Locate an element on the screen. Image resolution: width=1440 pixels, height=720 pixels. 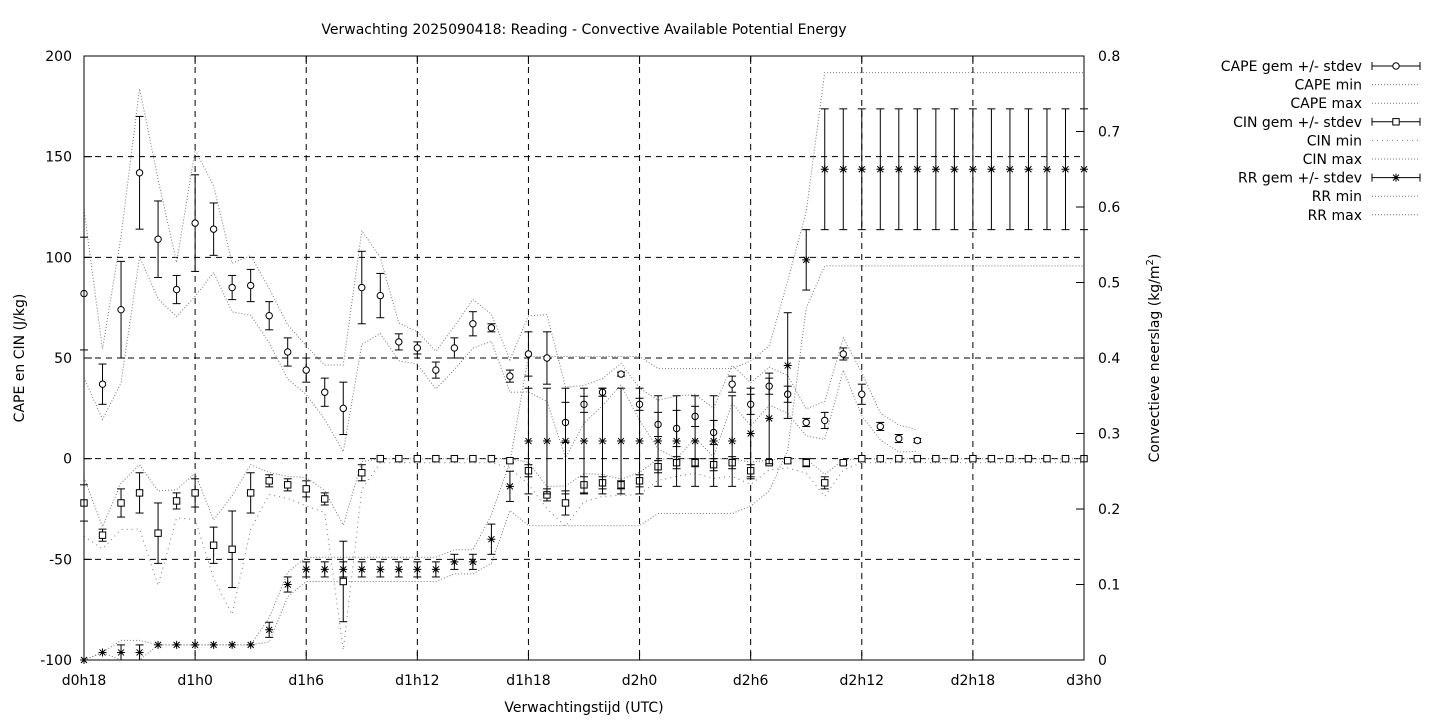
y2-tick-label: 0.8 is located at coordinates (1109, 57).